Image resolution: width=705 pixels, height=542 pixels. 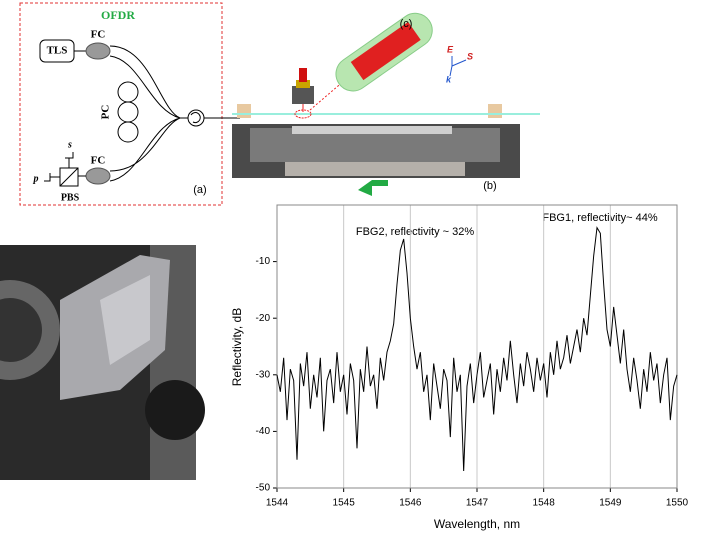 What do you see at coordinates (544, 503) in the screenshot?
I see `x-tick-label: 1548` at bounding box center [544, 503].